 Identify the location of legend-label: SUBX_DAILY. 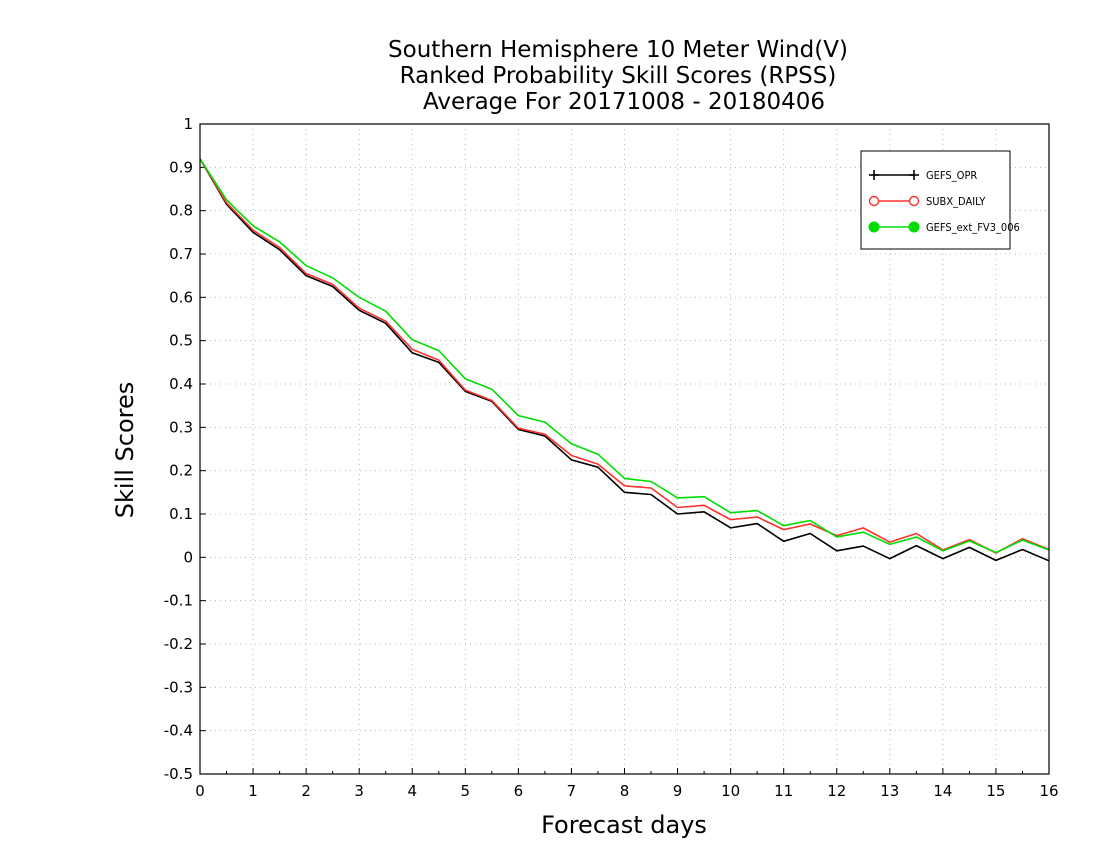
(956, 201).